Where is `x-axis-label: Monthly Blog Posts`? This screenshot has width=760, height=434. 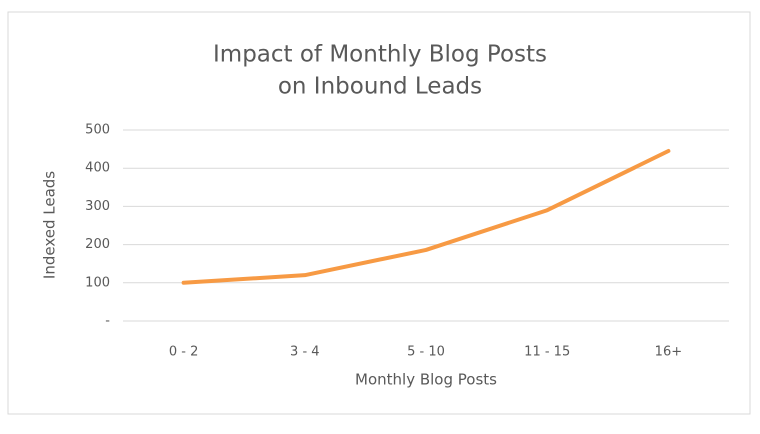 x-axis-label: Monthly Blog Posts is located at coordinates (426, 380).